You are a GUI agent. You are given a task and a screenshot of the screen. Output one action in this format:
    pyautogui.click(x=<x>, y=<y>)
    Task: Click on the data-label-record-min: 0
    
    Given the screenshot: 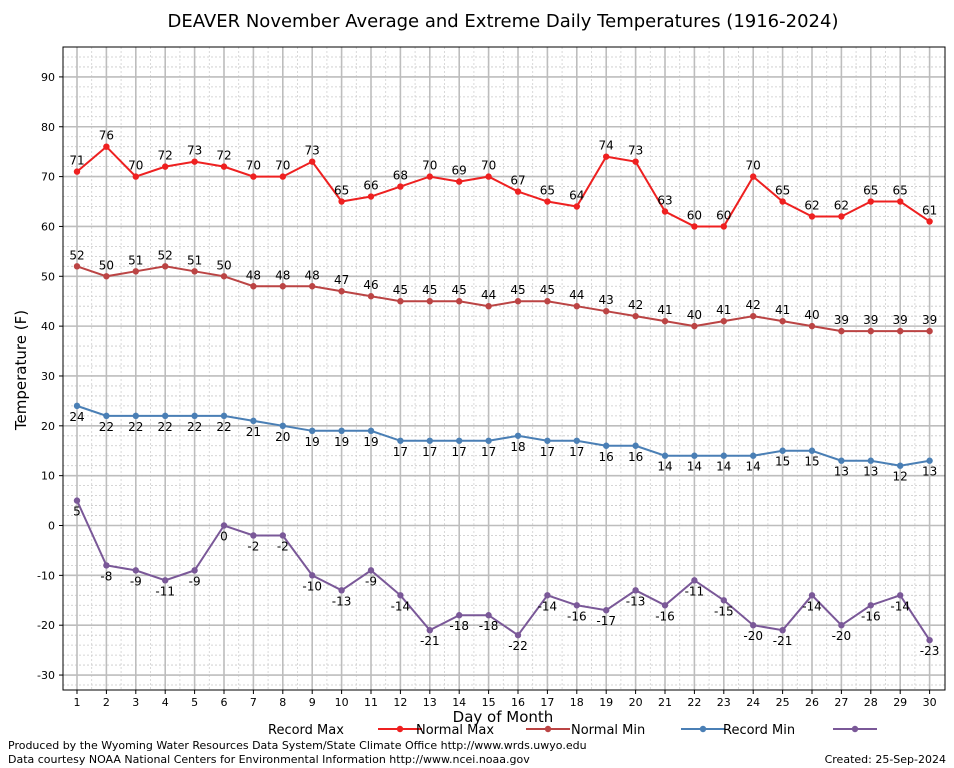 What is the action you would take?
    pyautogui.click(x=224, y=537)
    